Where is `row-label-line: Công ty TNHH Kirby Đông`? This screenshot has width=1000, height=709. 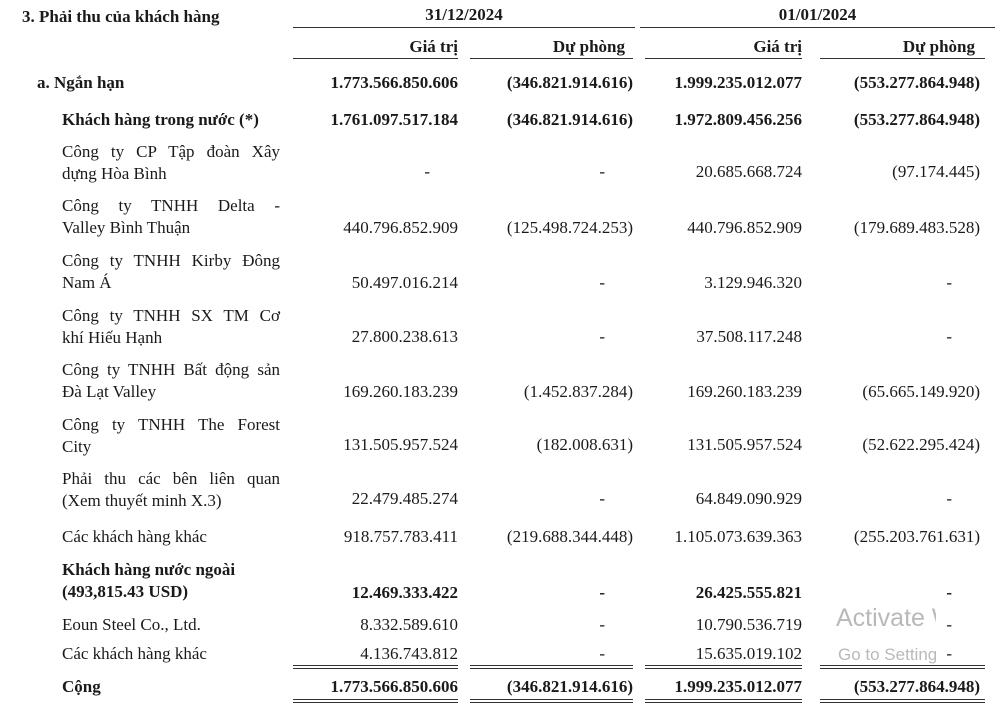
row-label-line: Công ty TNHH Kirby Đông is located at coordinates (171, 260).